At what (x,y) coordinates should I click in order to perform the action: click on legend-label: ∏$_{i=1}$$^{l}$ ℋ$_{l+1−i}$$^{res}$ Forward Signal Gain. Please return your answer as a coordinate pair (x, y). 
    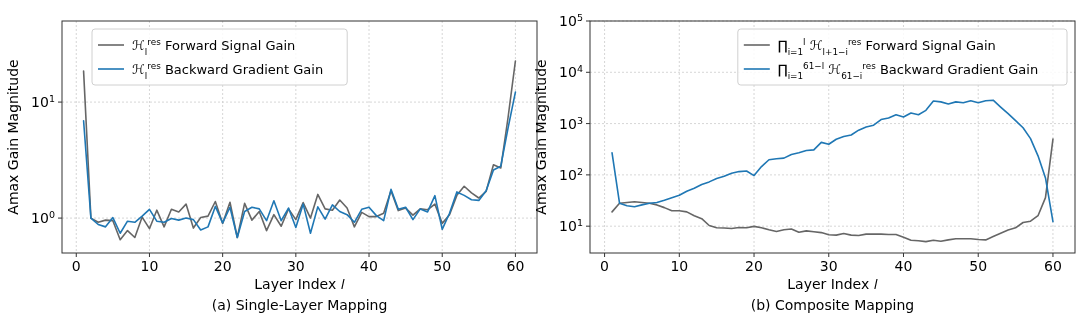
    Looking at the image, I should click on (886, 47).